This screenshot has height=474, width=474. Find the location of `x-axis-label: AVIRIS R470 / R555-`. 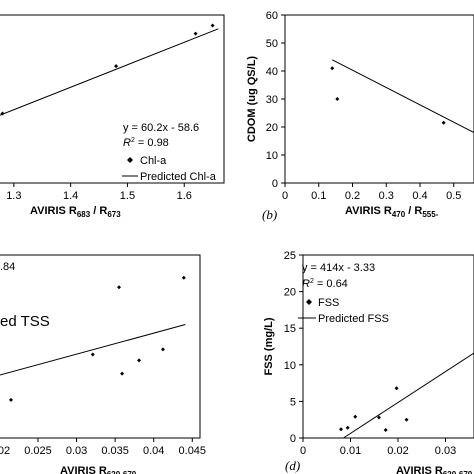

x-axis-label: AVIRIS R470 / R555- is located at coordinates (392, 212).